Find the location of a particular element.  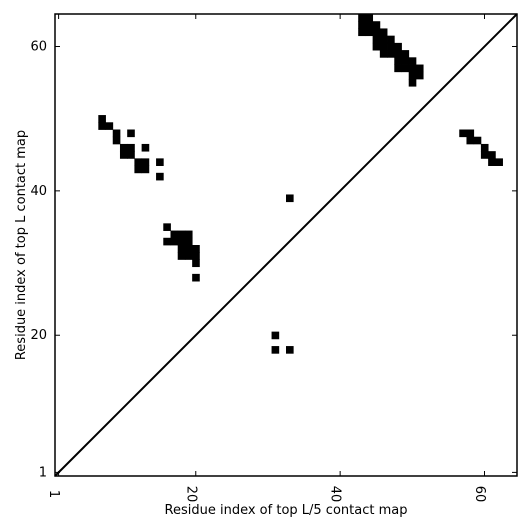

y-tick-label: 20 is located at coordinates (38, 335).